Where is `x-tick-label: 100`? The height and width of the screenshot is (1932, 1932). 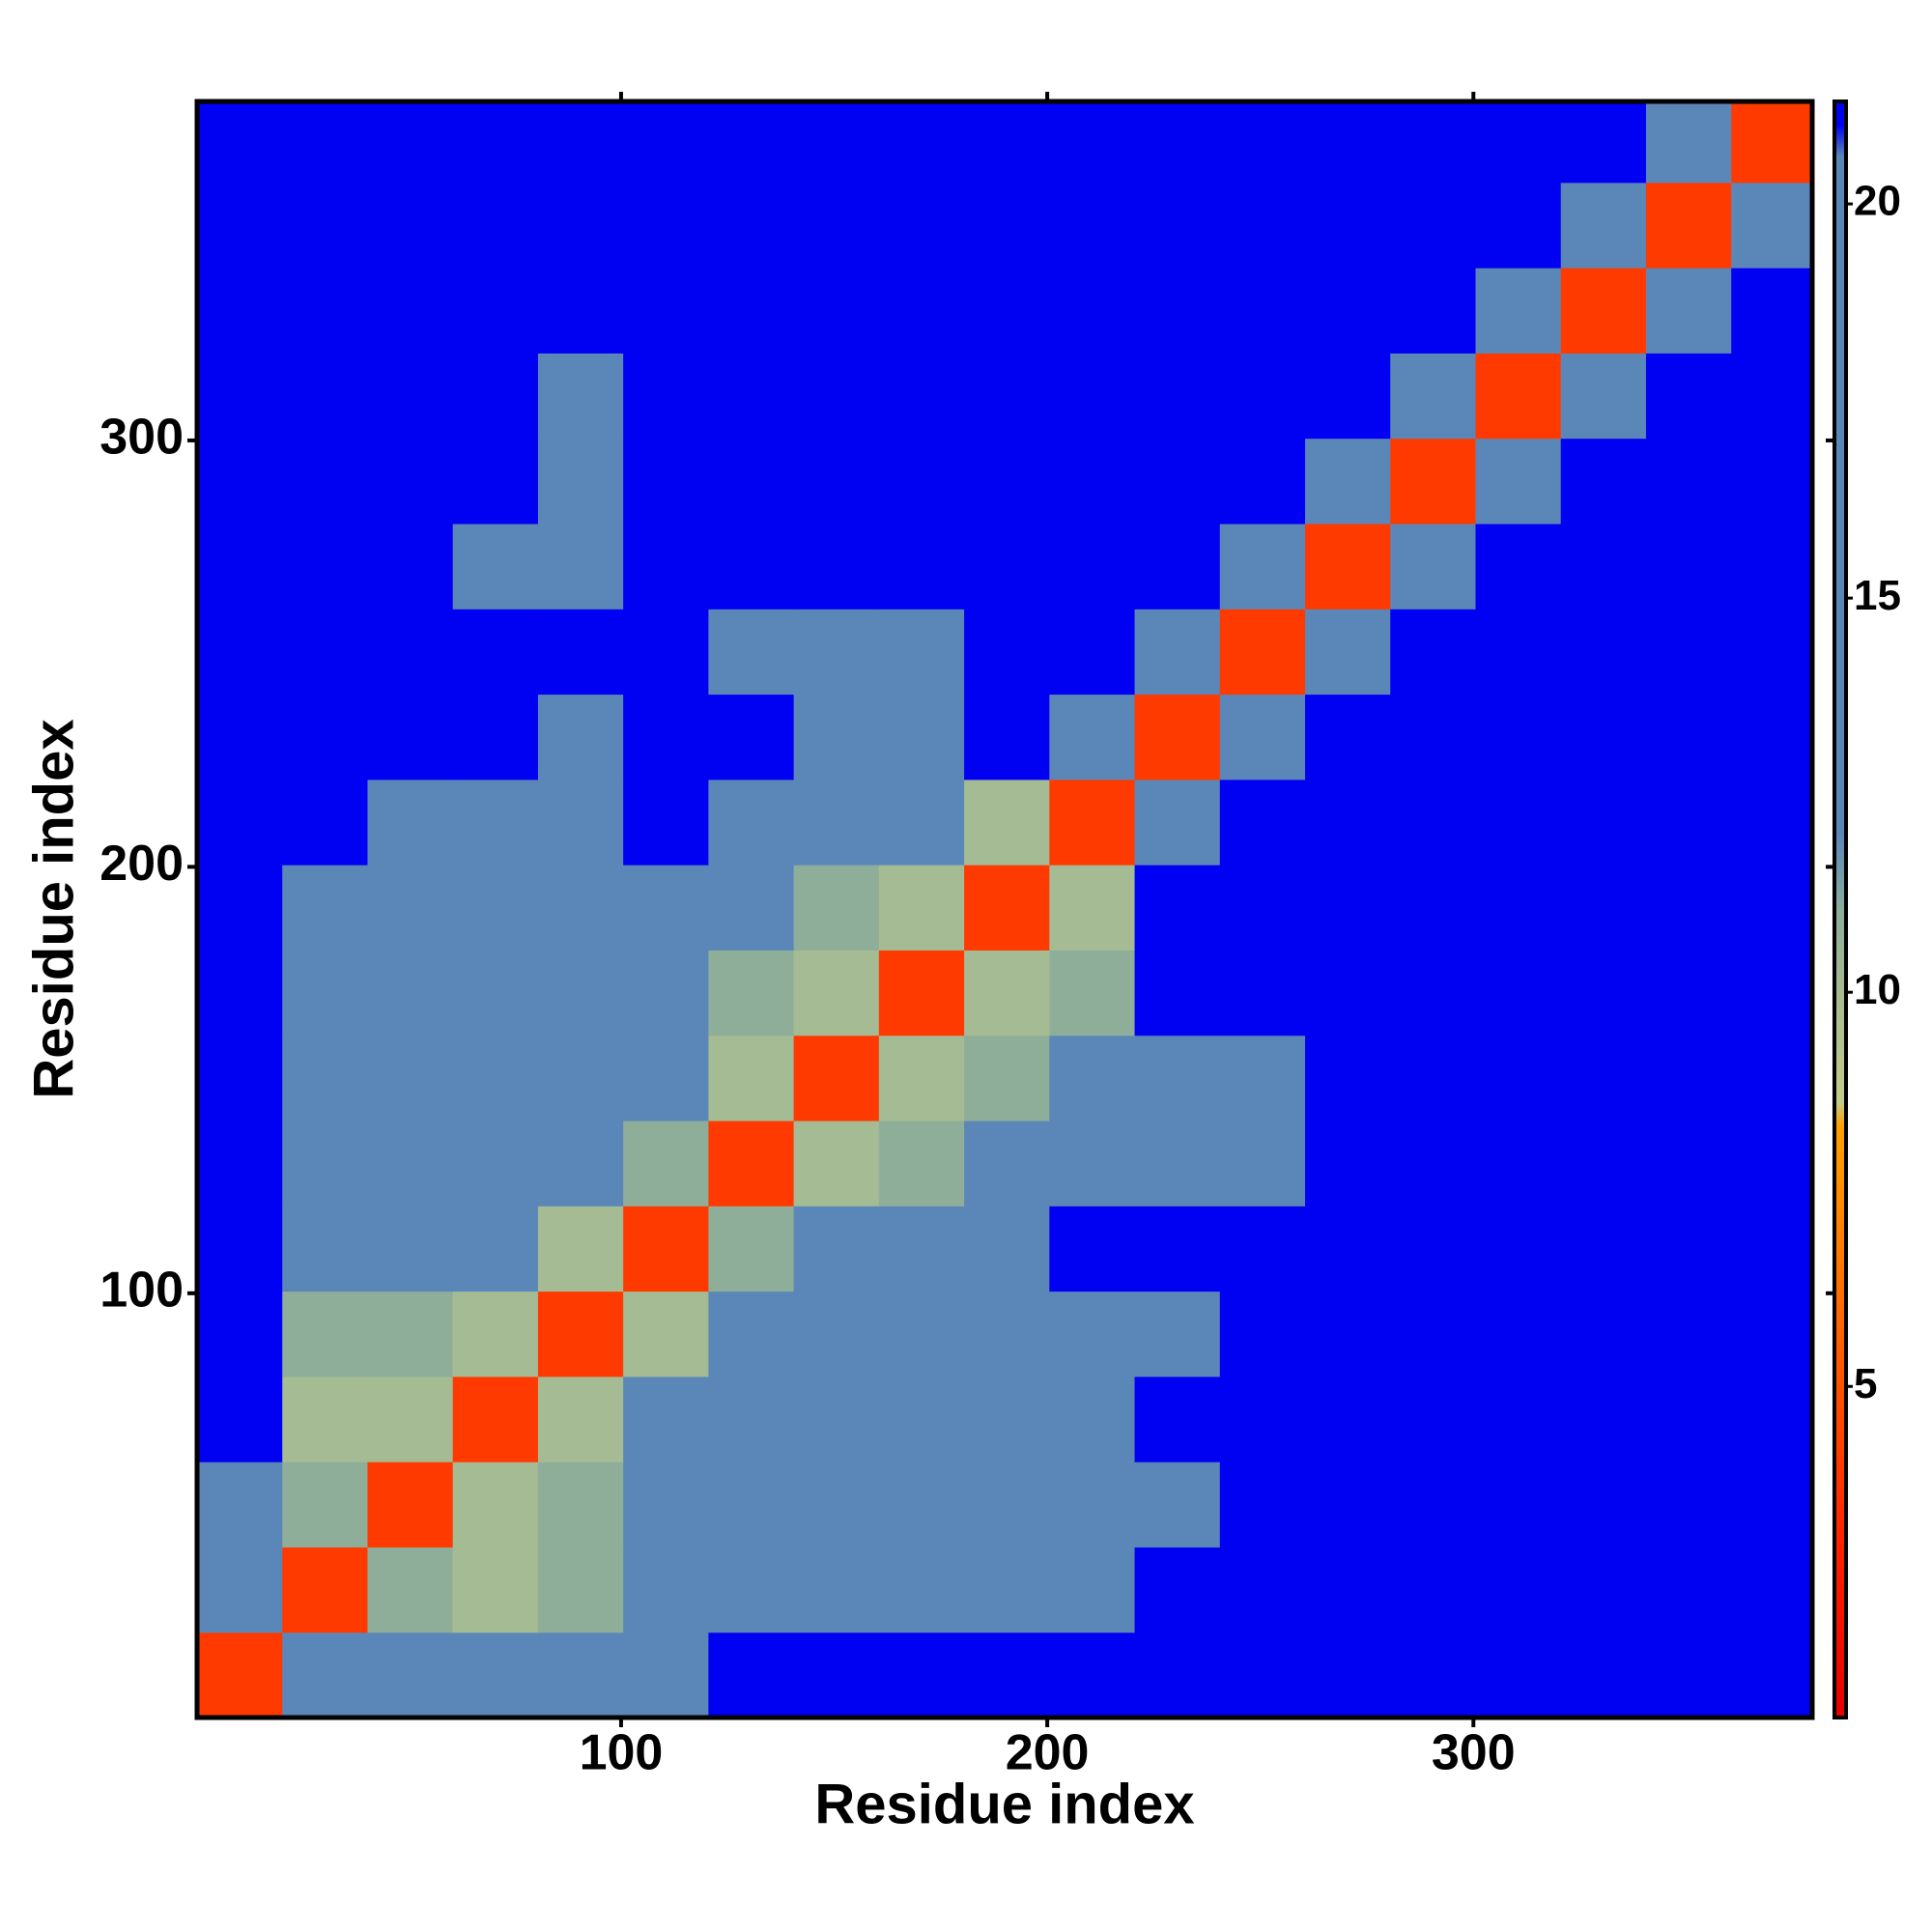 x-tick-label: 100 is located at coordinates (622, 1753).